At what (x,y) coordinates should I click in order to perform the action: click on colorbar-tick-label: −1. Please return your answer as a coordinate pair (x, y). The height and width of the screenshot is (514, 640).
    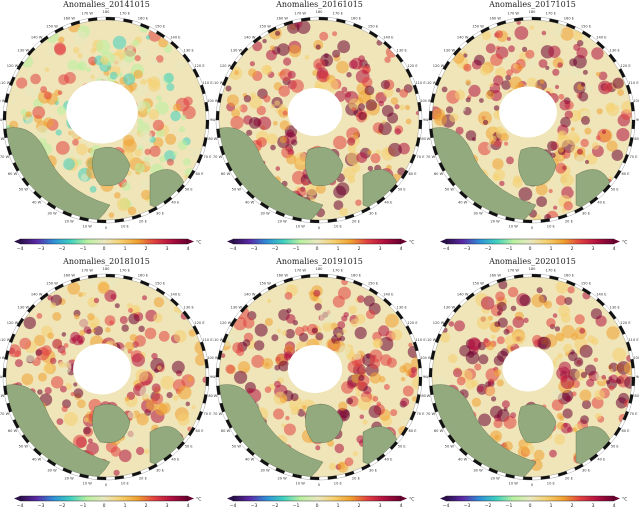
    Looking at the image, I should click on (296, 249).